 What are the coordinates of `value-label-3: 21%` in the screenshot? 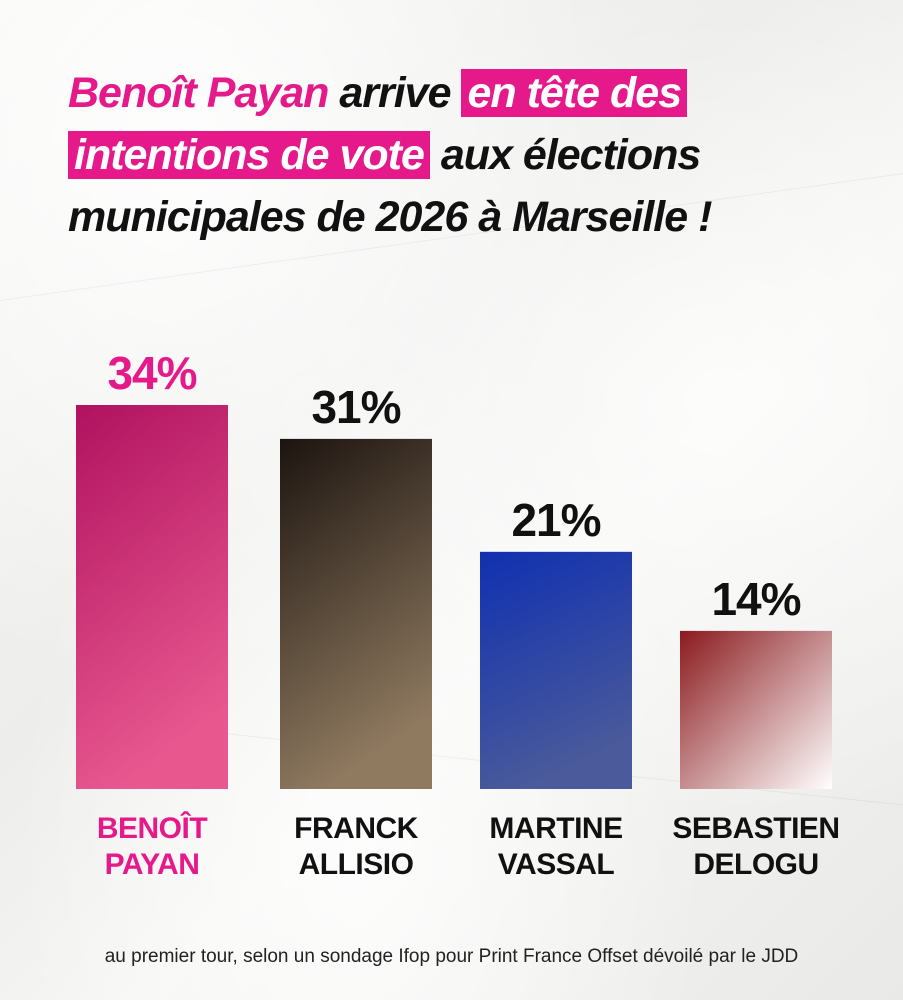 It's located at (555, 520).